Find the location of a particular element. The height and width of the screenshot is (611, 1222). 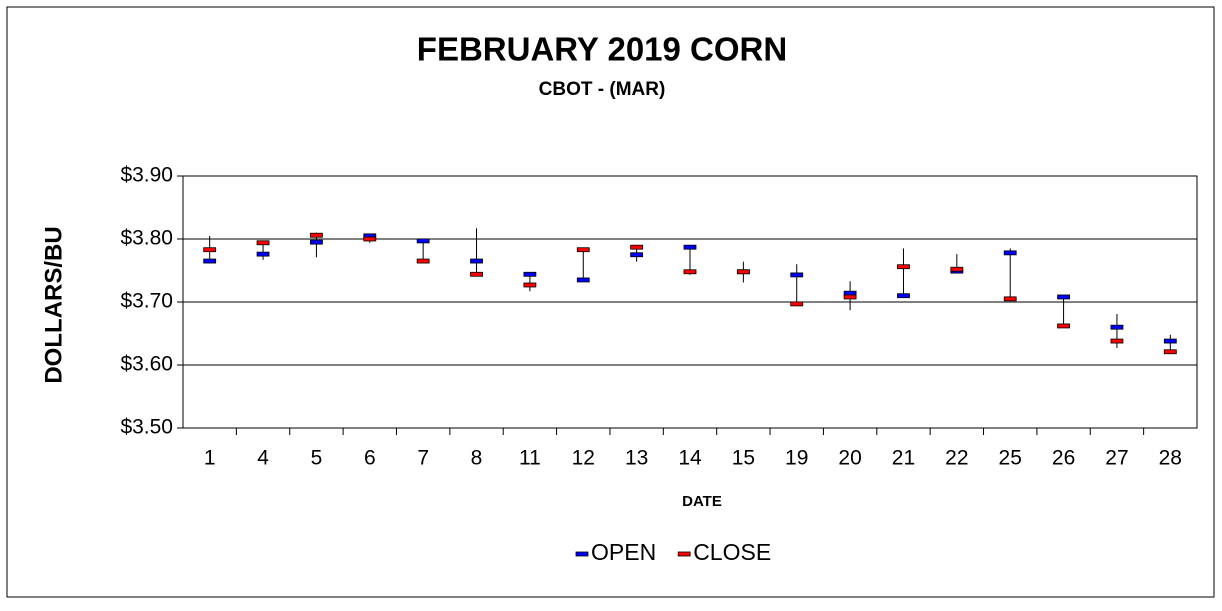

x-tick-label: 26 is located at coordinates (1063, 458).